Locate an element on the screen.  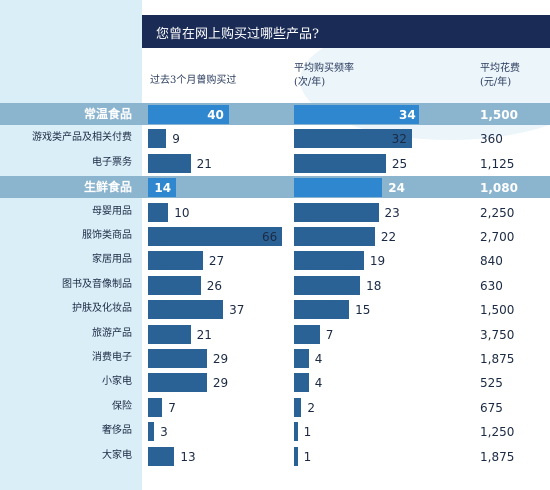
value-label-purchased: 14 is located at coordinates (163, 188).